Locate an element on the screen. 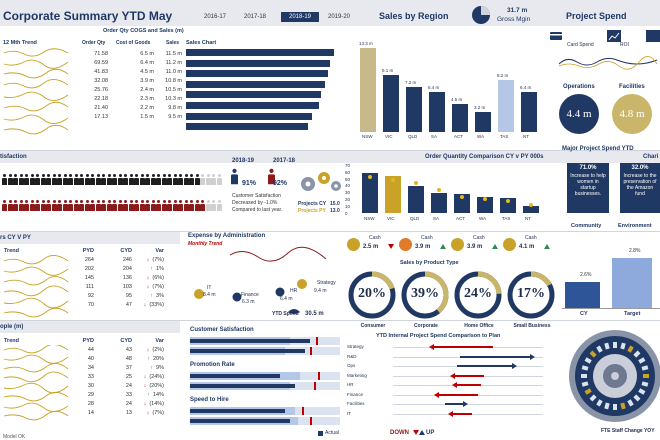  cust-col-var: Var is located at coordinates (159, 250).